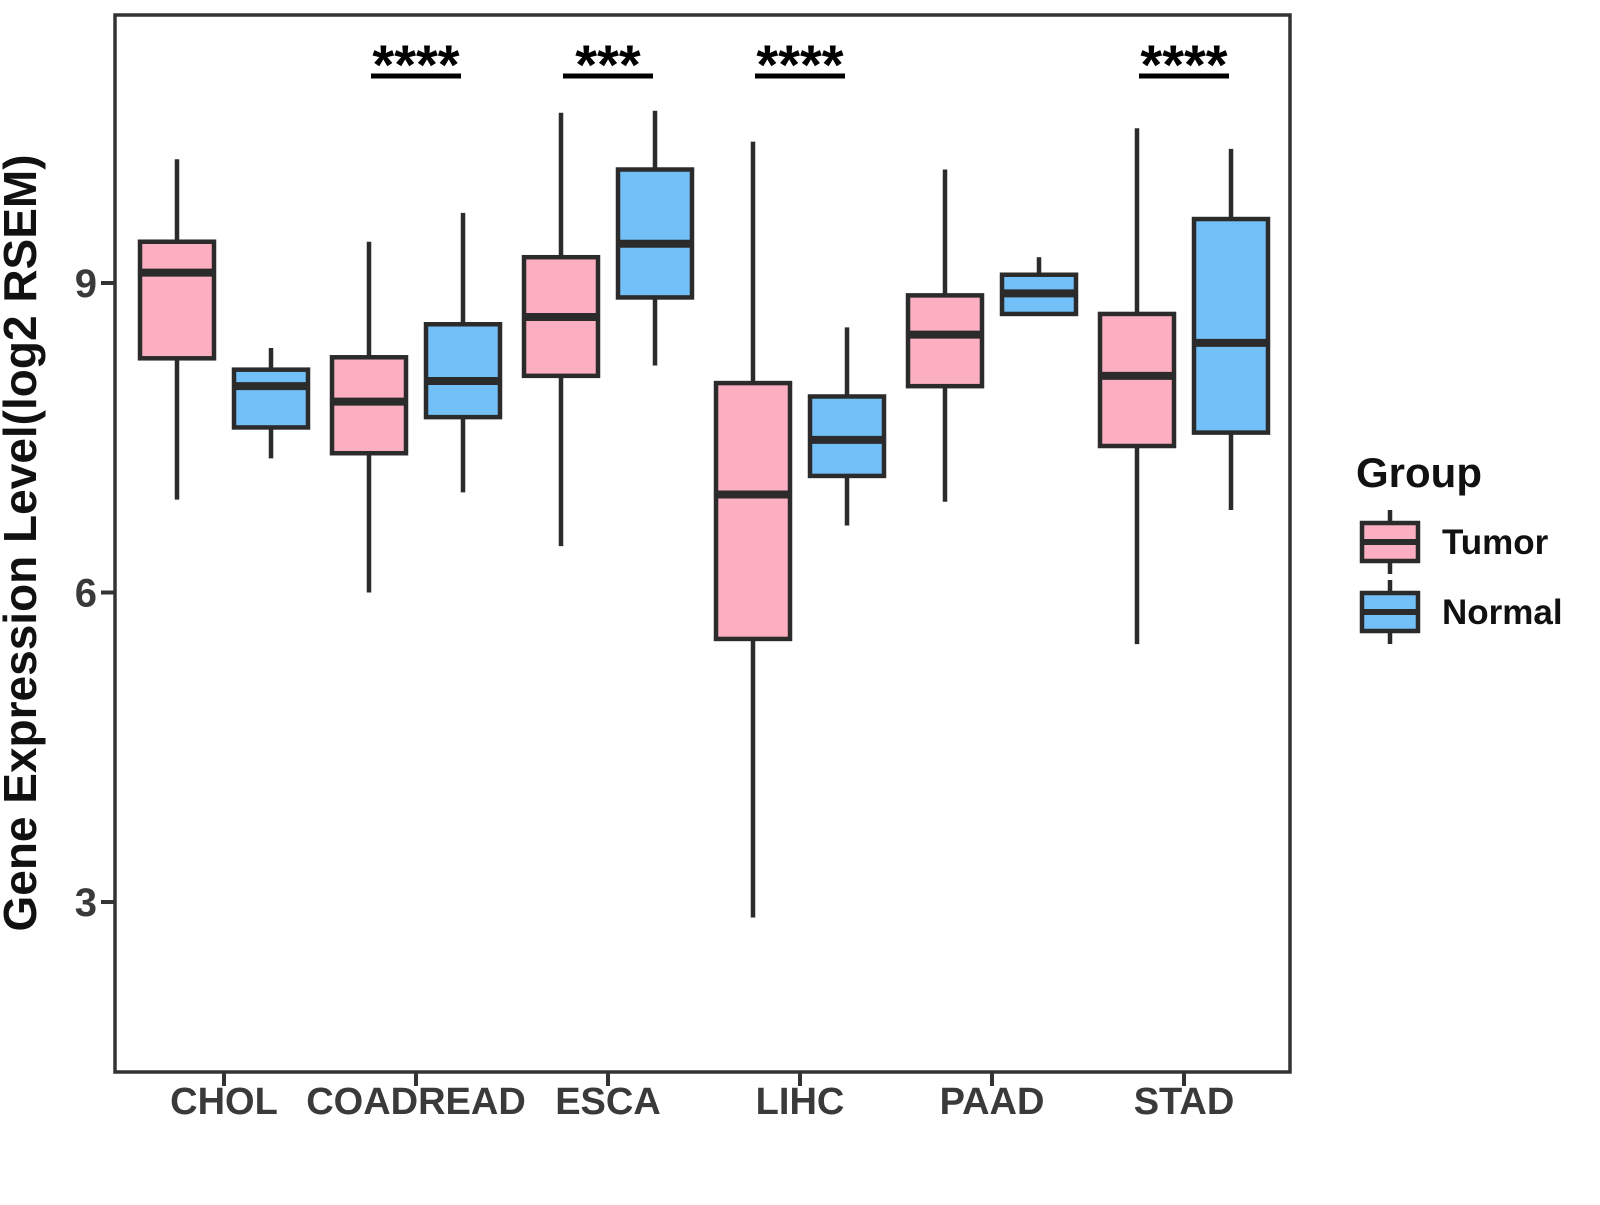 The image size is (1600, 1205). What do you see at coordinates (945, 341) in the screenshot?
I see `box-PAAD-Tumor` at bounding box center [945, 341].